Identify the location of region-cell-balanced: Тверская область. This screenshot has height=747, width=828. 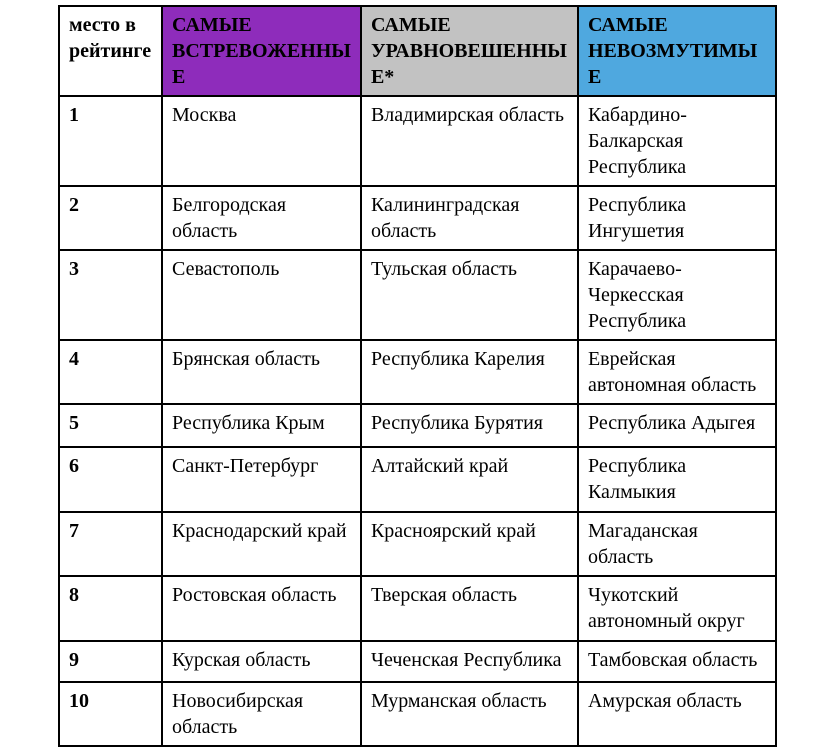
(469, 608).